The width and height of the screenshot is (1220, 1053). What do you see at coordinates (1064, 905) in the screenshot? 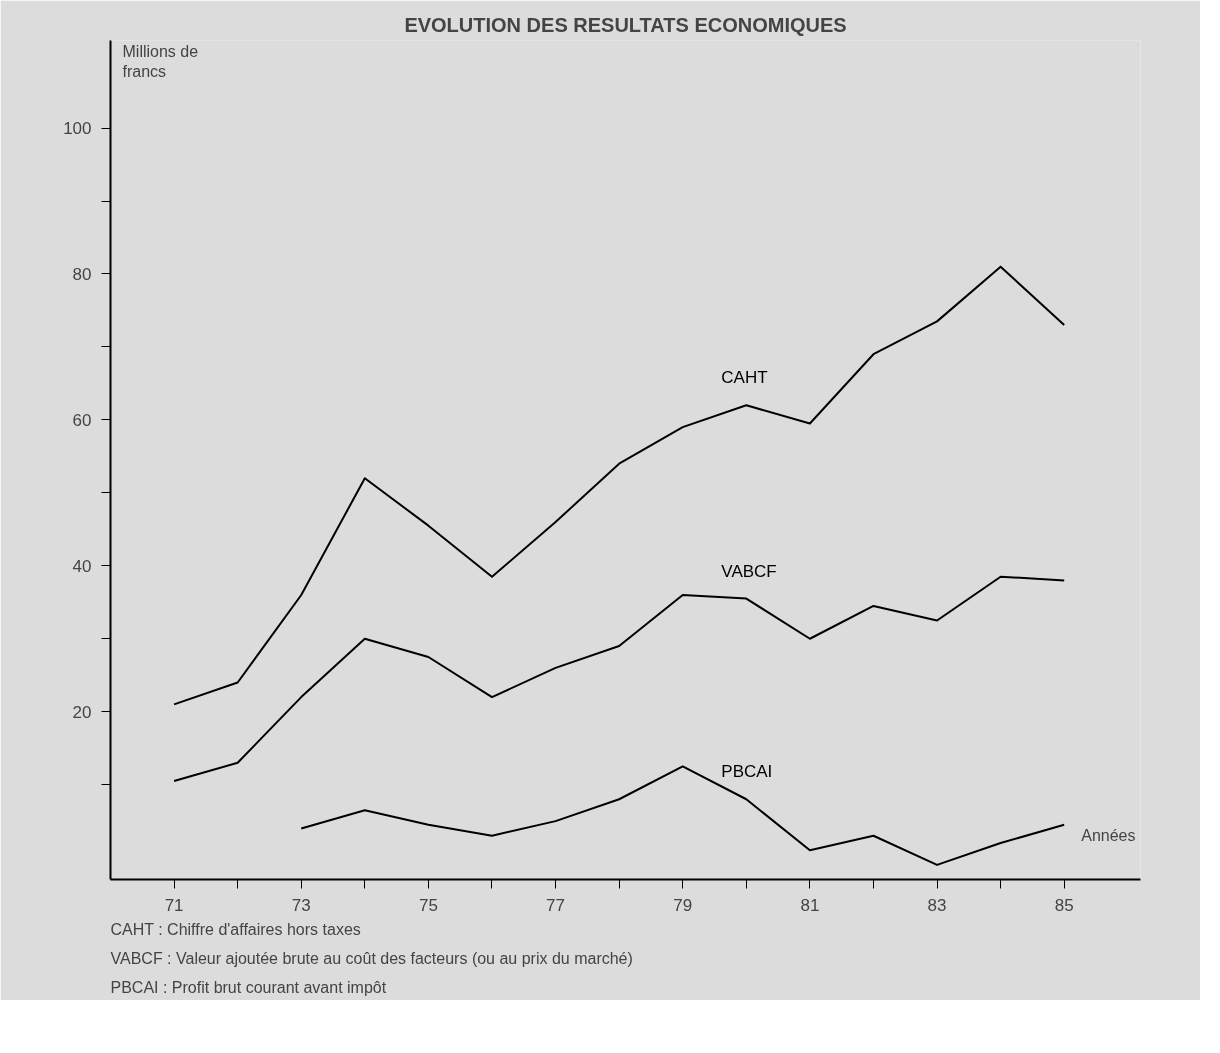
I see `x-tick-label: 85` at bounding box center [1064, 905].